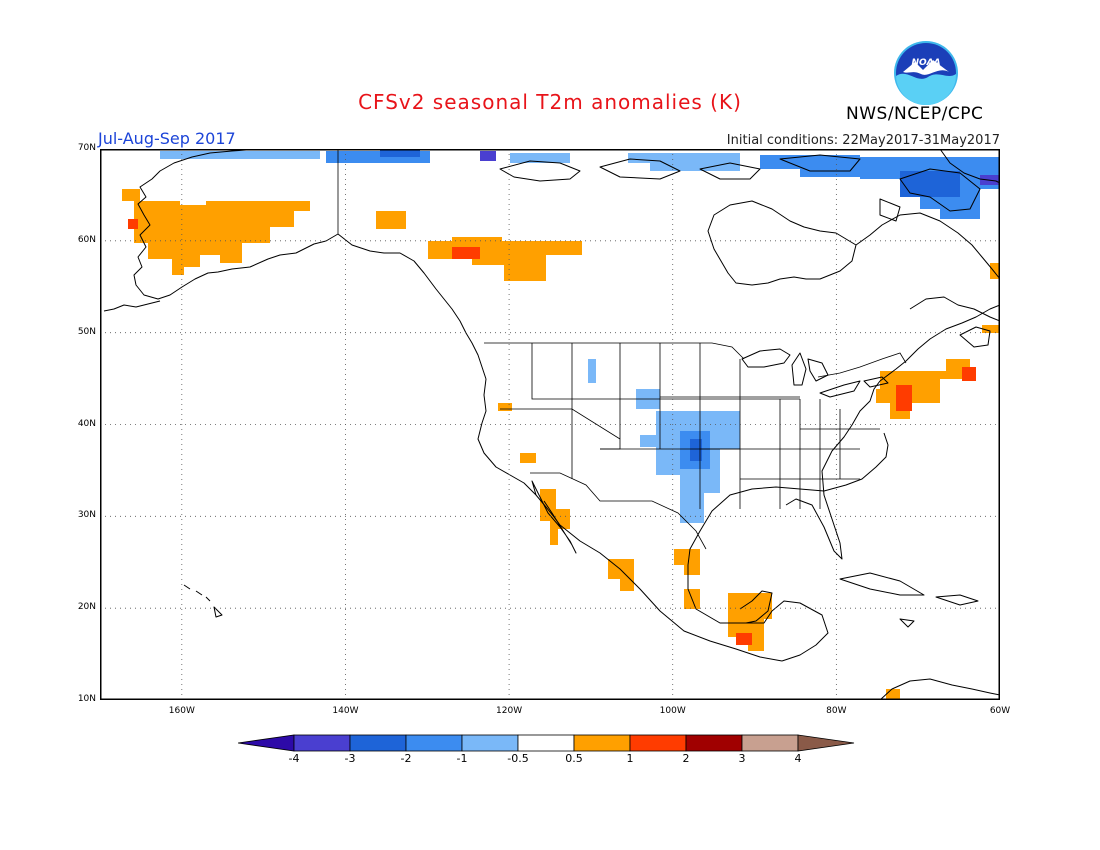  I want to click on strong-warm-northeast, so click(904, 398).